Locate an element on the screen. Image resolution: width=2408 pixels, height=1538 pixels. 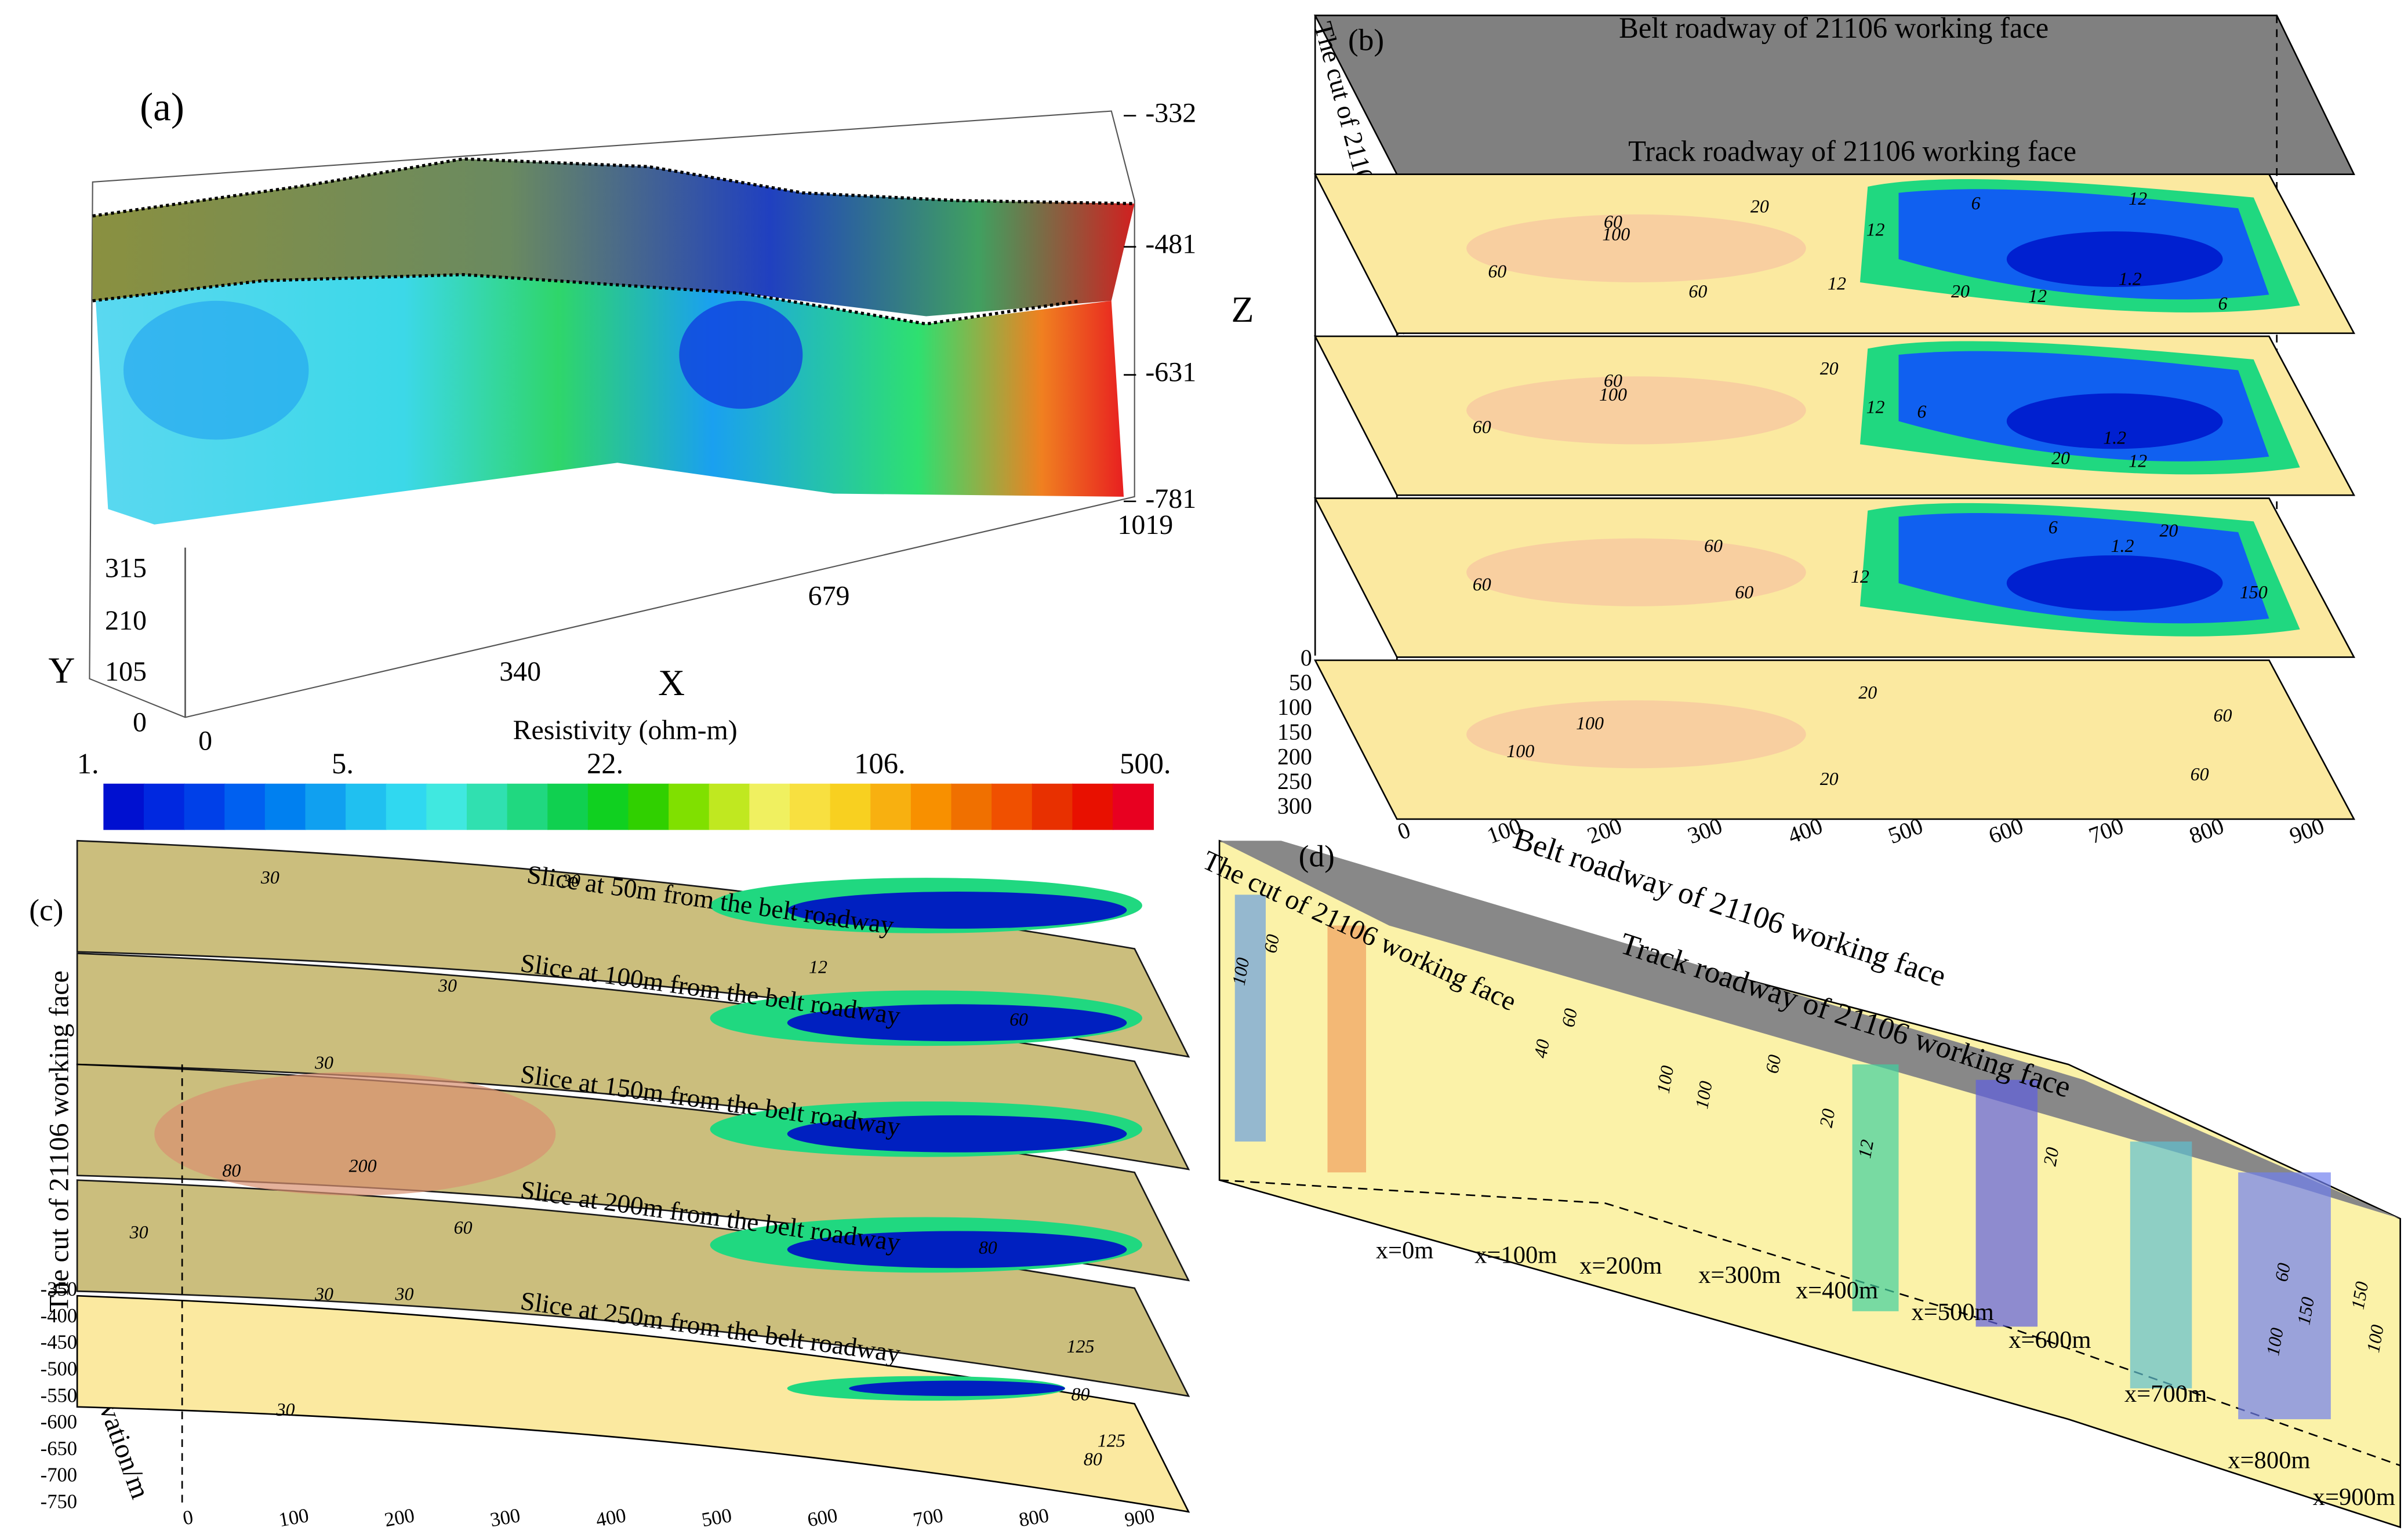
panel-label: (b) is located at coordinates (1366, 40).